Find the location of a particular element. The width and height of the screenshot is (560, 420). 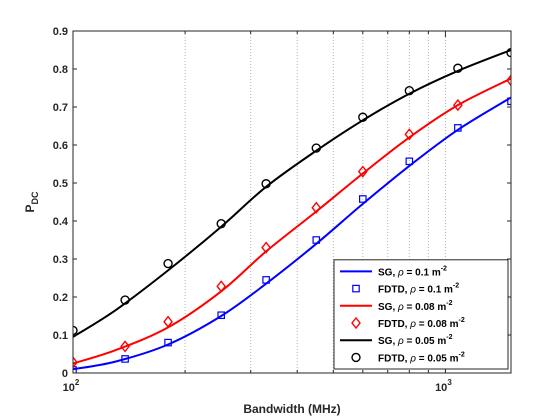

legend-box is located at coordinates (421, 314).